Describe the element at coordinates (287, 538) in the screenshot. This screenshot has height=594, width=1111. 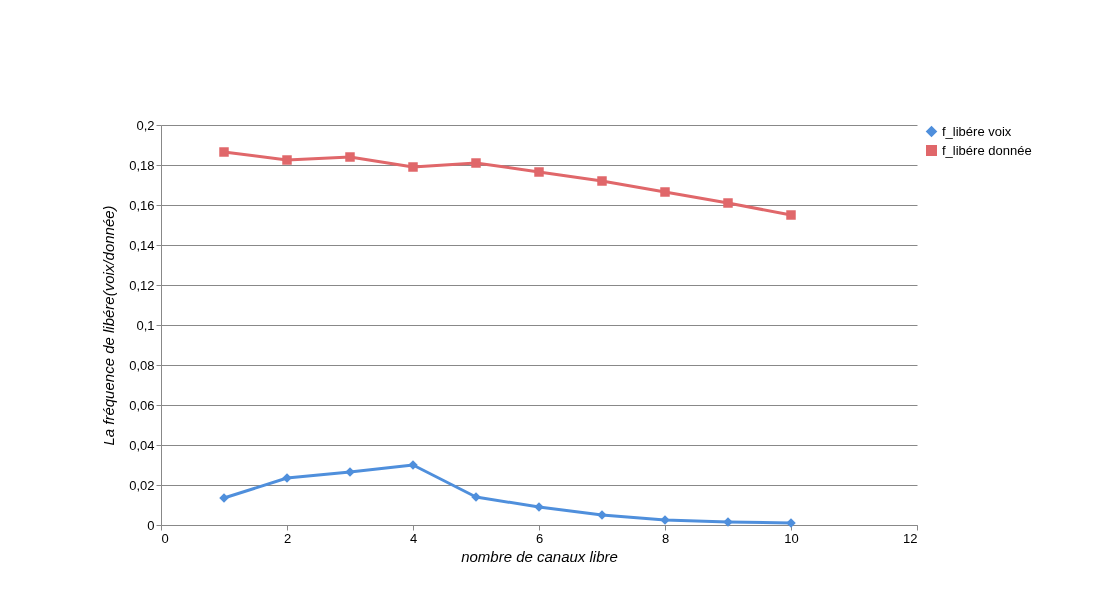
I see `x-tick-label: 2` at that location.